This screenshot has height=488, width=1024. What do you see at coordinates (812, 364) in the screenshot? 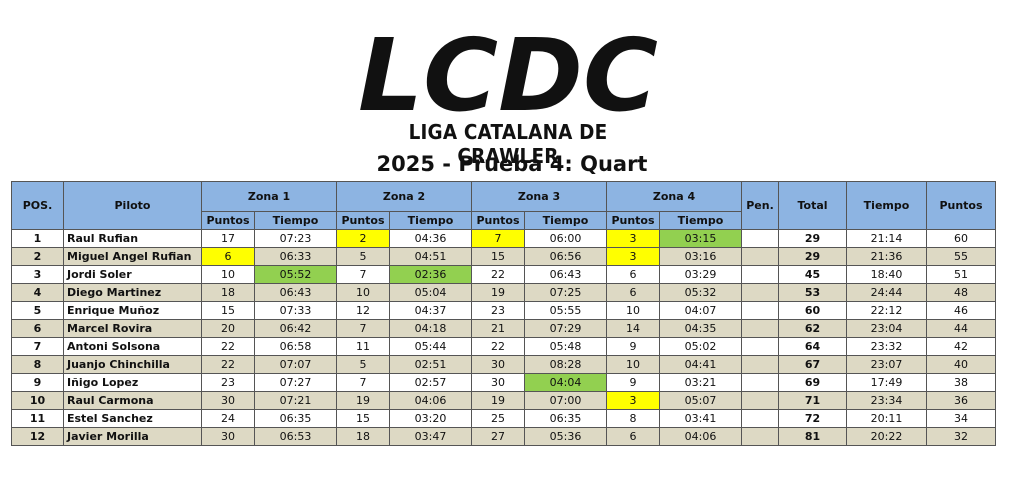
I see `total-cell: 67` at bounding box center [812, 364].